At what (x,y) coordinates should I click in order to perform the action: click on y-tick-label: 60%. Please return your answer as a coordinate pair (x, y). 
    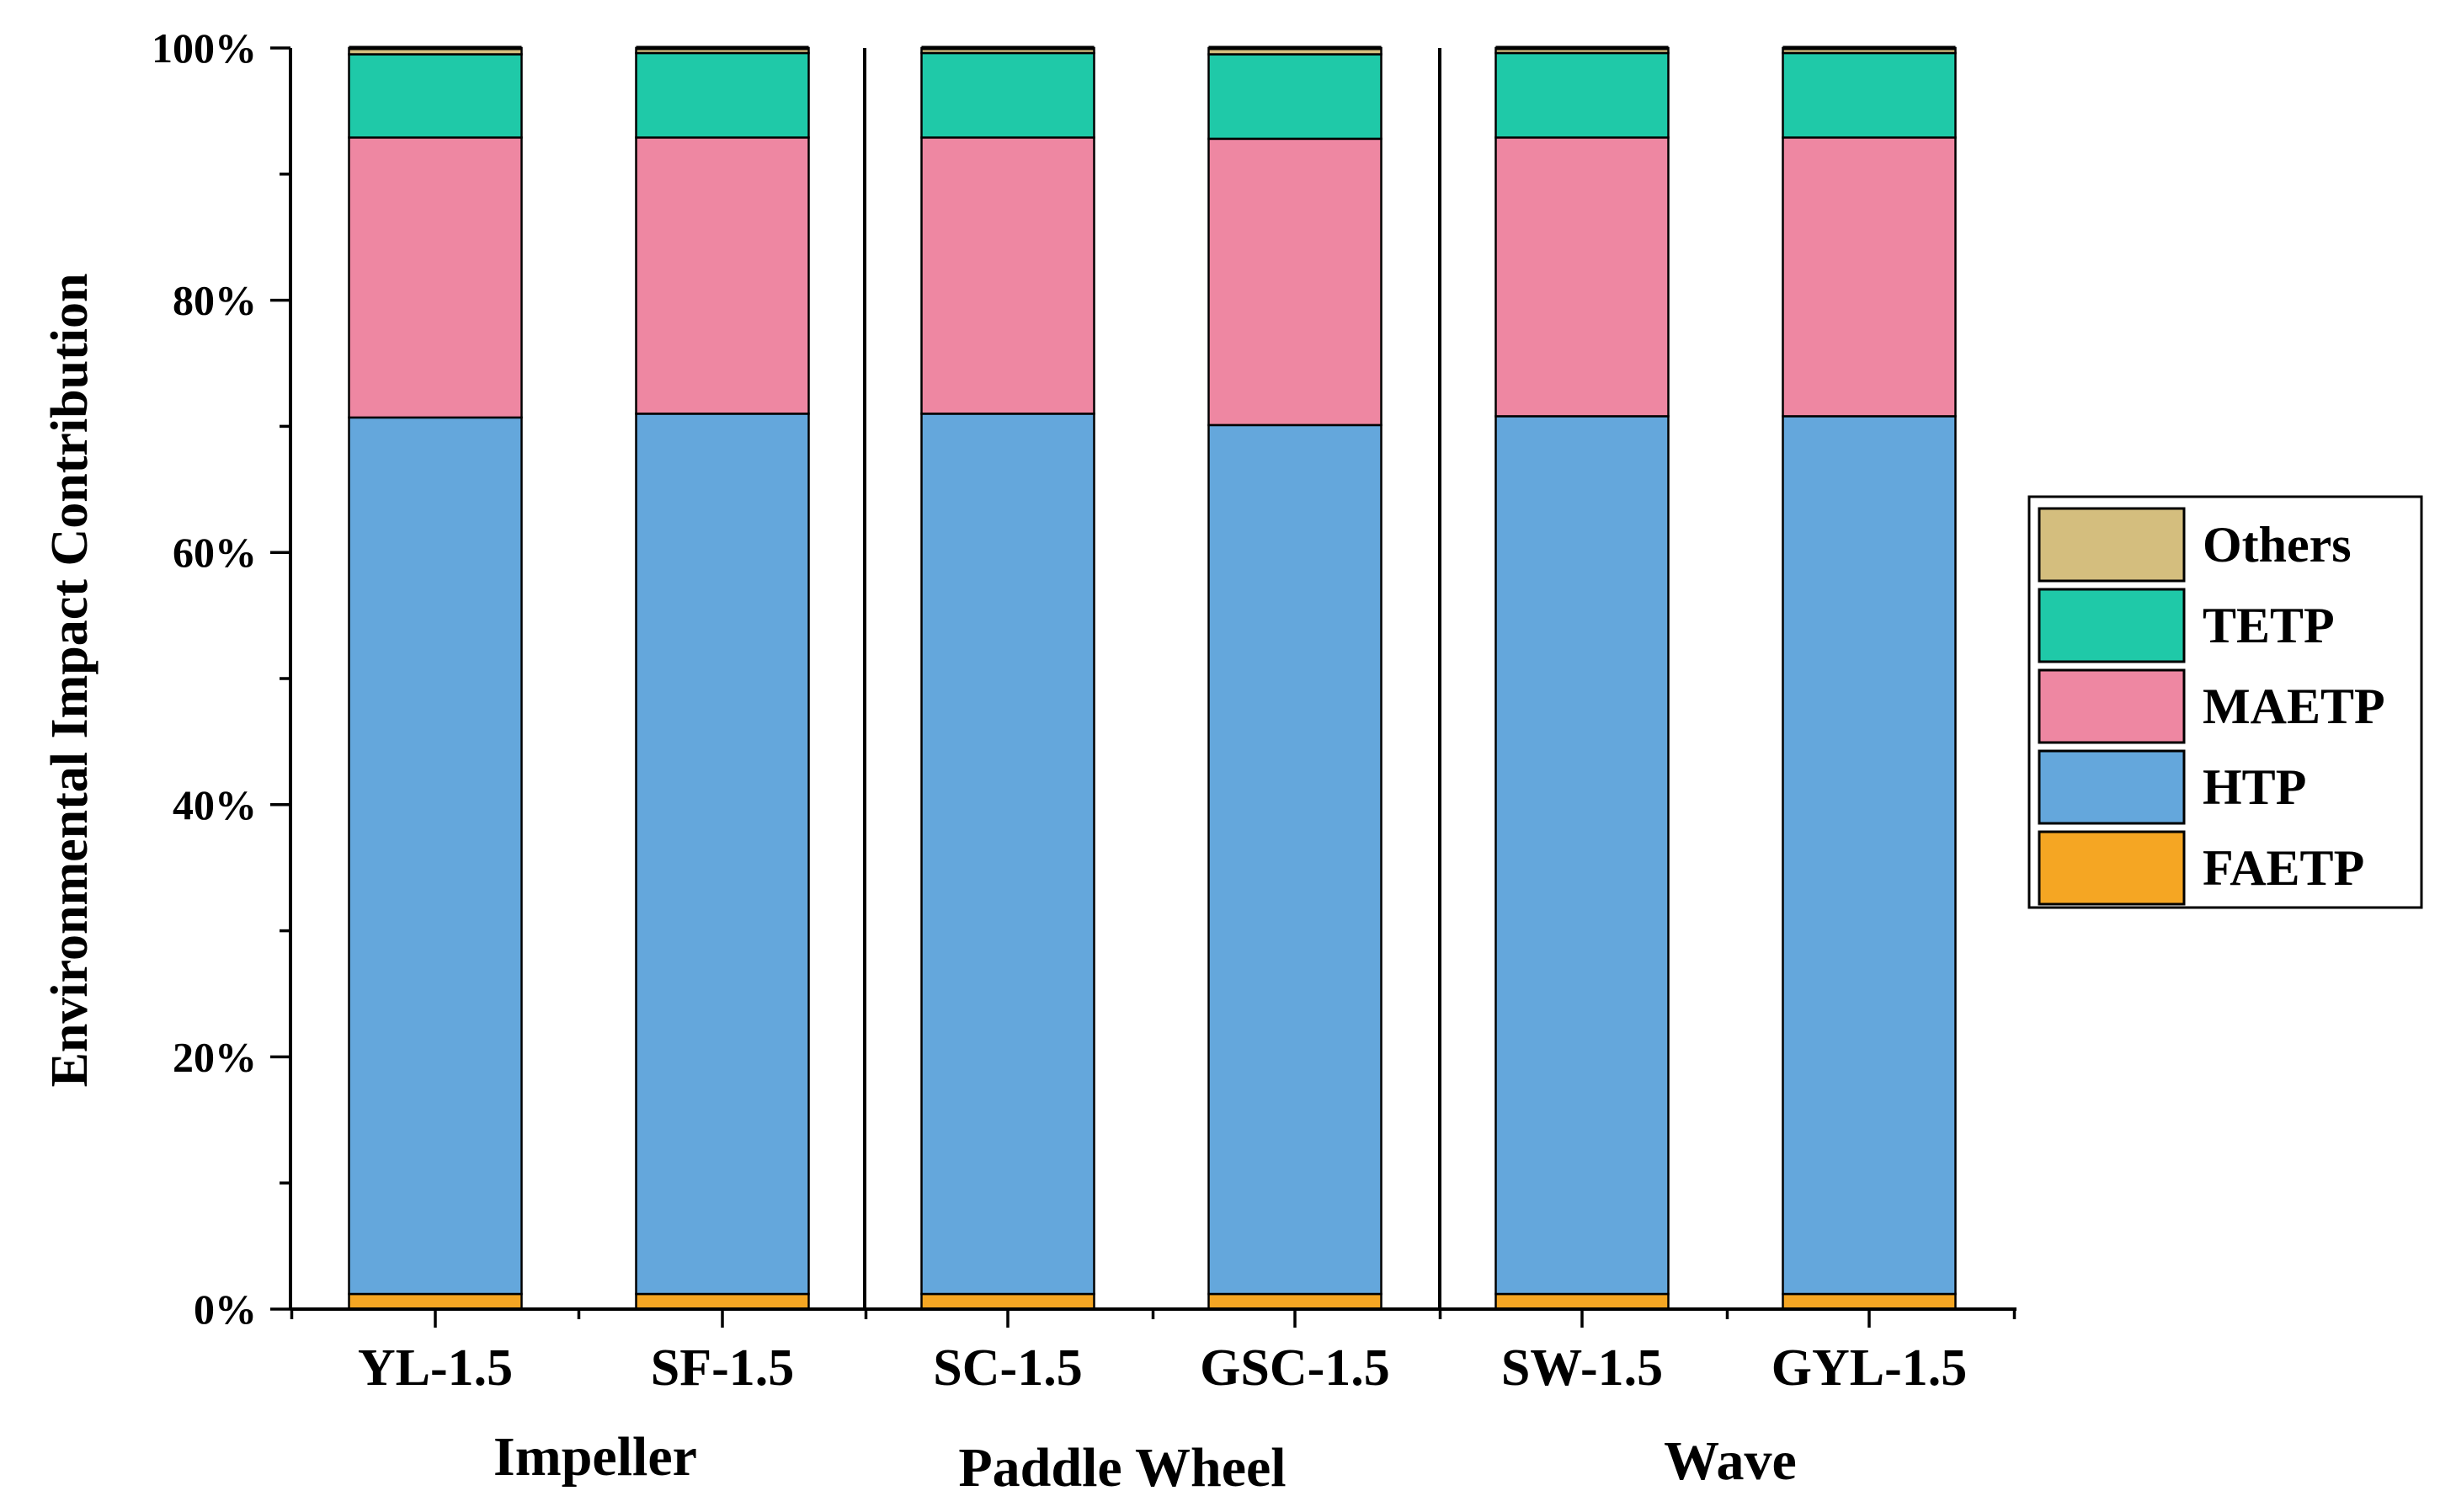
    Looking at the image, I should click on (215, 553).